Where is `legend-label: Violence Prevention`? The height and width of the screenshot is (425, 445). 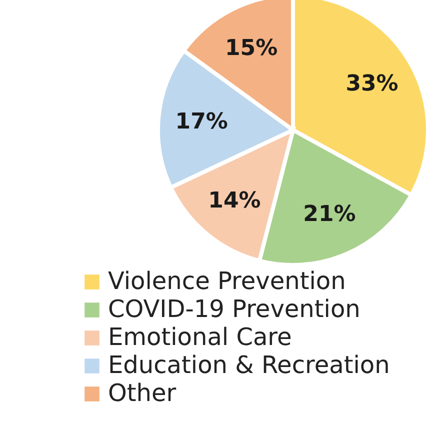
legend-label: Violence Prevention is located at coordinates (227, 281).